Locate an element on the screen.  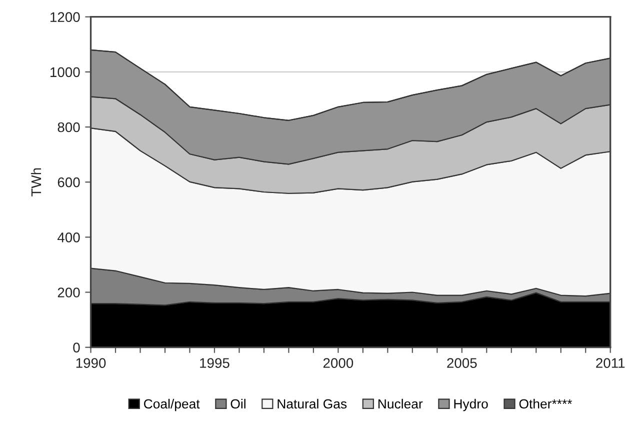
legend-label: Oil is located at coordinates (238, 403).